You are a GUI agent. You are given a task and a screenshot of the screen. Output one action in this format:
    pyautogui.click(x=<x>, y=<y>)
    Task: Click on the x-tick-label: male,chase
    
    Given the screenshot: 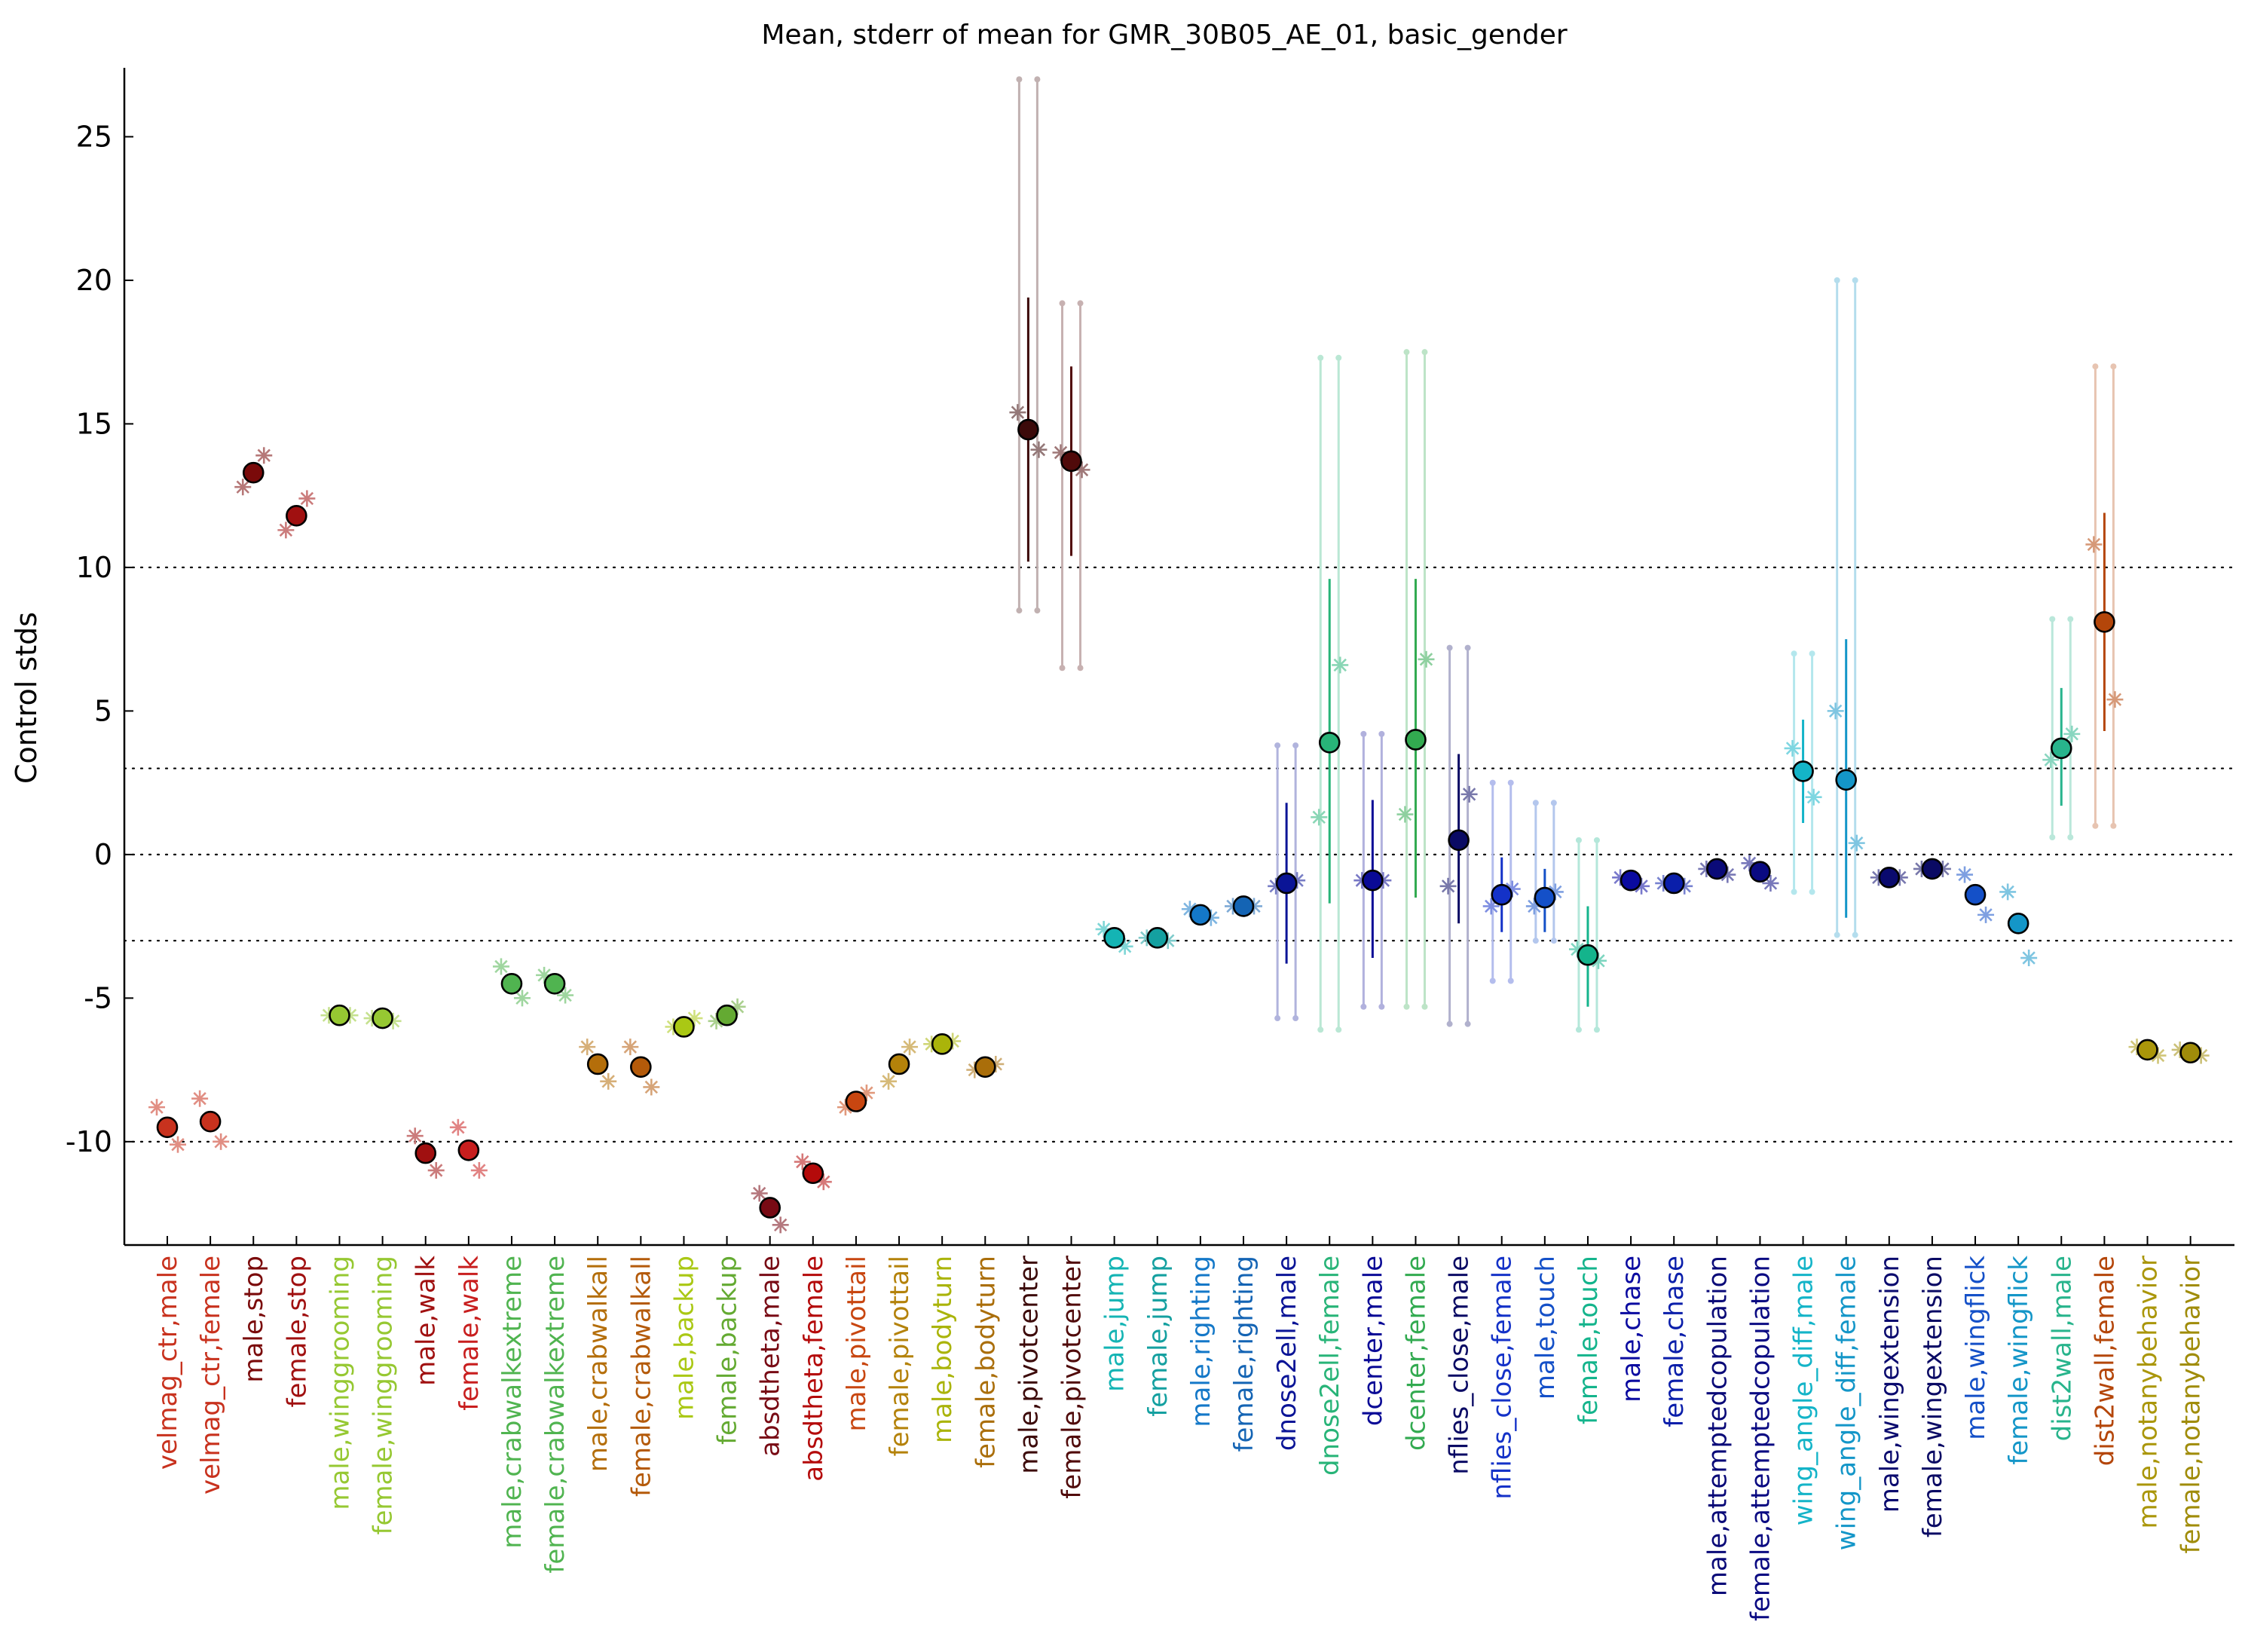 What is the action you would take?
    pyautogui.click(x=1632, y=1330)
    